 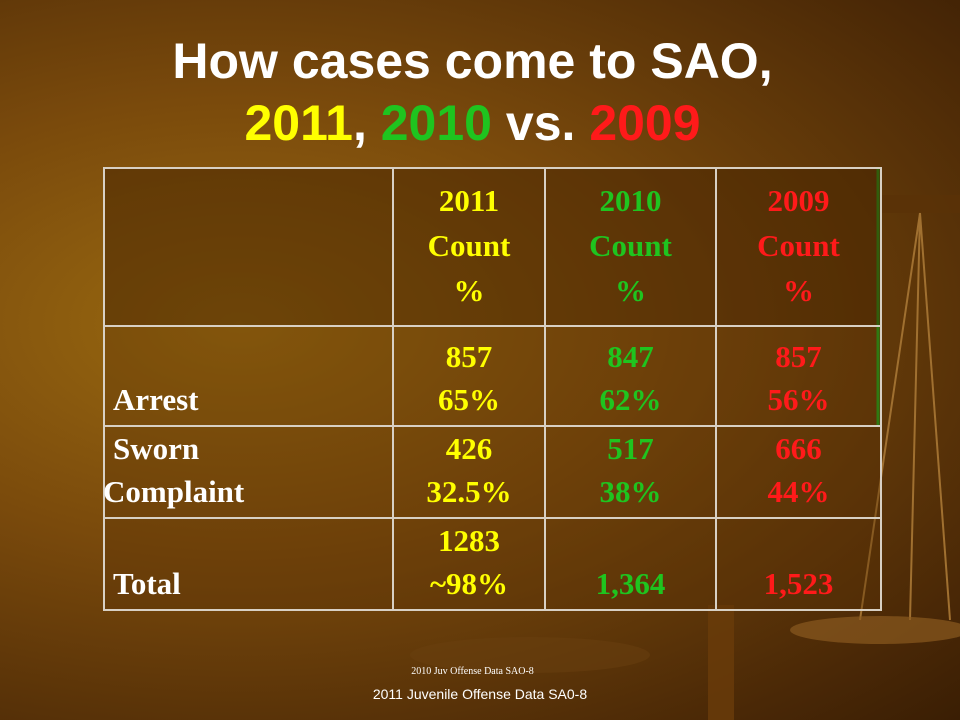 What do you see at coordinates (798, 448) in the screenshot?
I see `value-line: 666` at bounding box center [798, 448].